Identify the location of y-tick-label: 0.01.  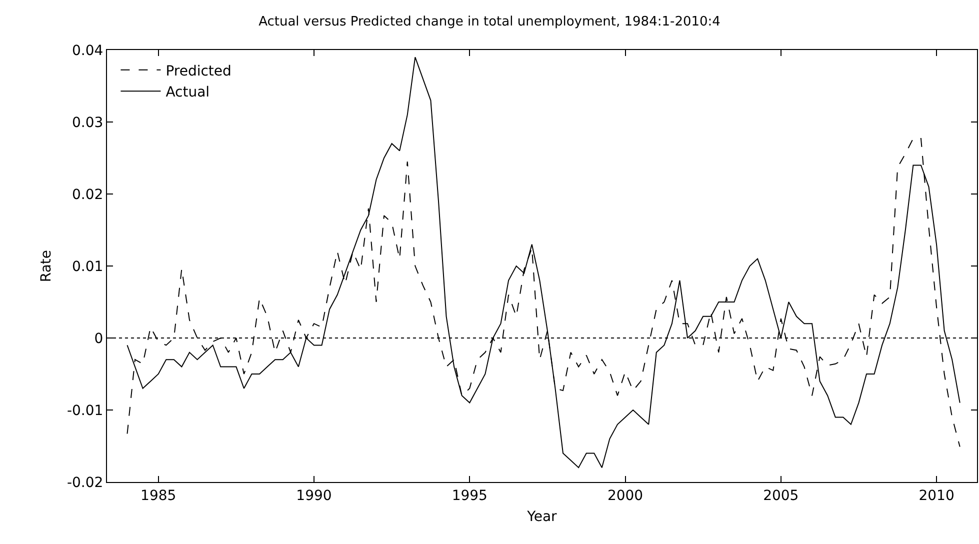
(88, 266).